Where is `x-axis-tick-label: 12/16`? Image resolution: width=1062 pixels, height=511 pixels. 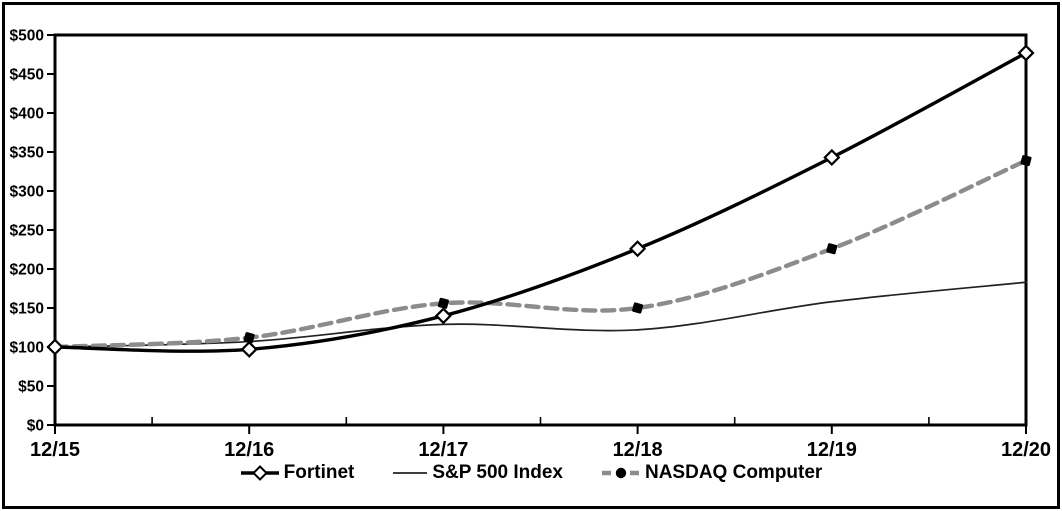
x-axis-tick-label: 12/16 is located at coordinates (249, 450).